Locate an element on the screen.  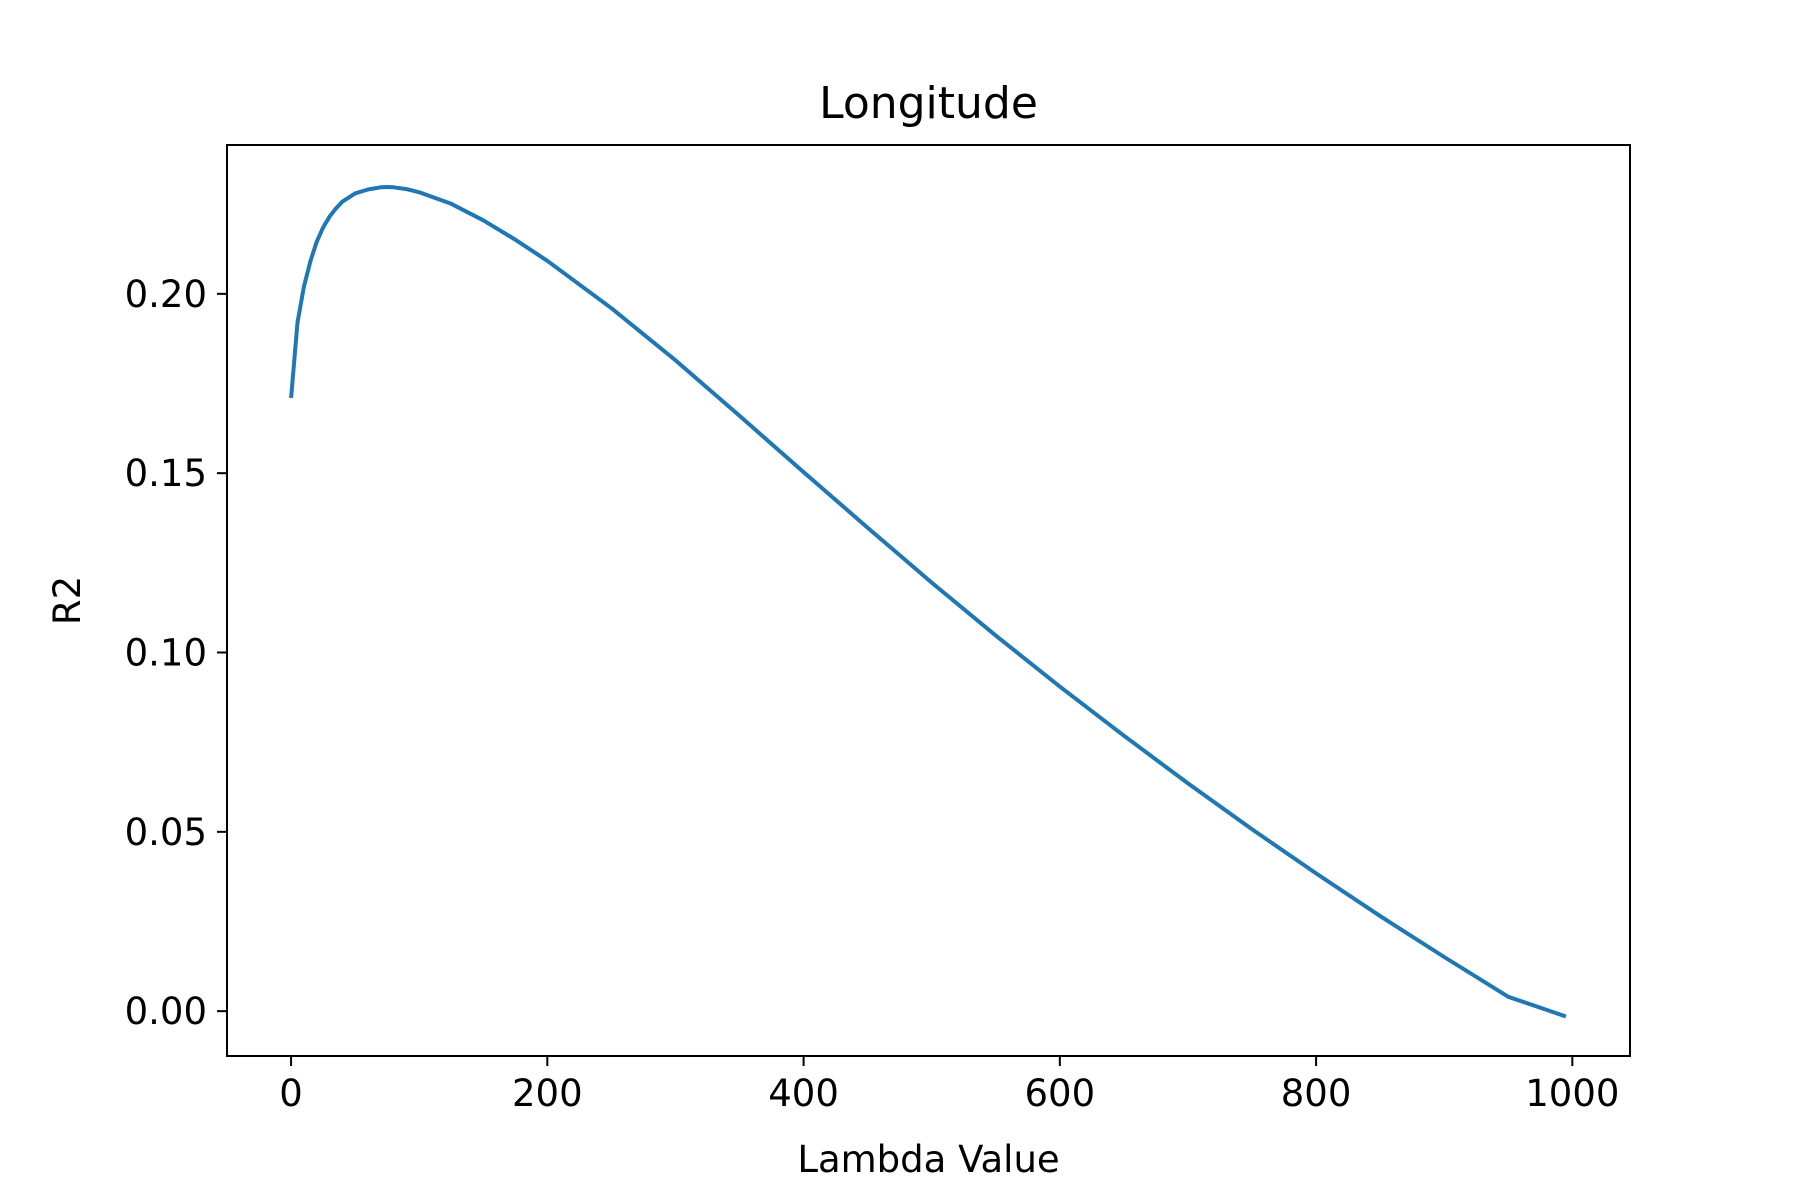
x-tick-label: 1000 is located at coordinates (1572, 1093).